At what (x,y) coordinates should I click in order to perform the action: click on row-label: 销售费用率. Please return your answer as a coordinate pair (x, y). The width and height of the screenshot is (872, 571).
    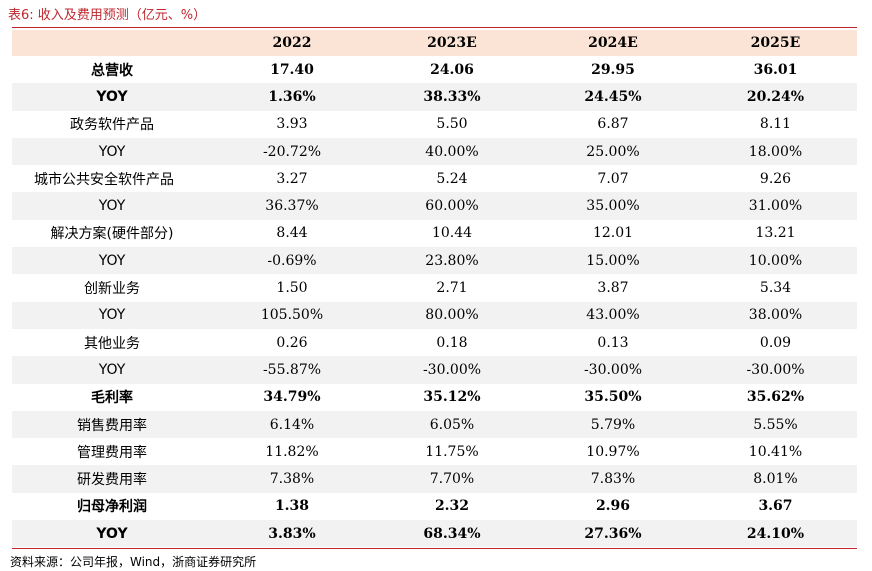
    Looking at the image, I should click on (112, 424).